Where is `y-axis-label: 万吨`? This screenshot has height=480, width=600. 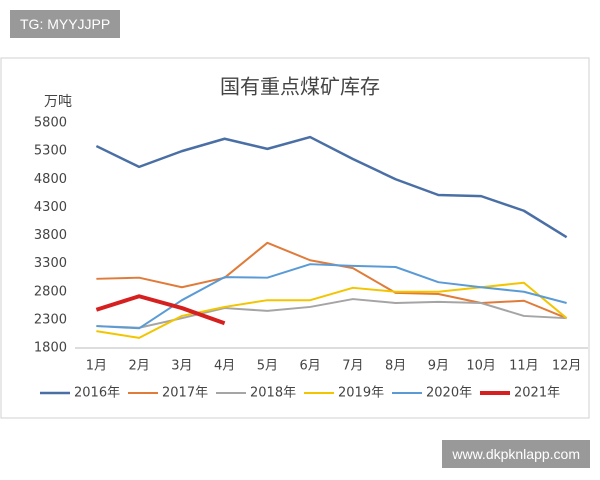 y-axis-label: 万吨 is located at coordinates (58, 102).